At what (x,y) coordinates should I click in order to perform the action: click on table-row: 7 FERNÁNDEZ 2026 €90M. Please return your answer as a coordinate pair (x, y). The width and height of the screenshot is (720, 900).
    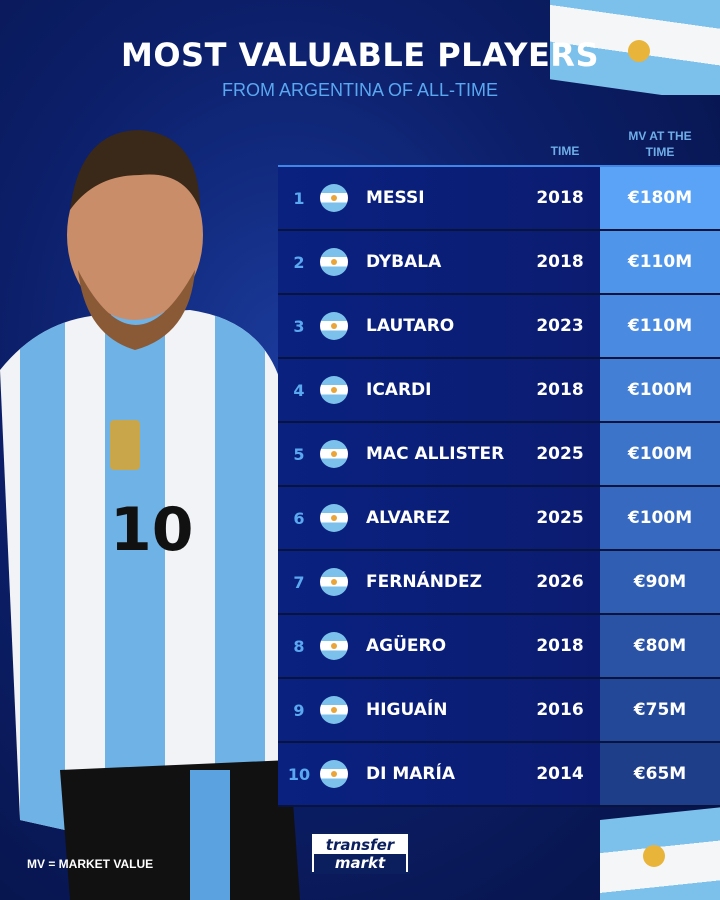
    Looking at the image, I should click on (499, 583).